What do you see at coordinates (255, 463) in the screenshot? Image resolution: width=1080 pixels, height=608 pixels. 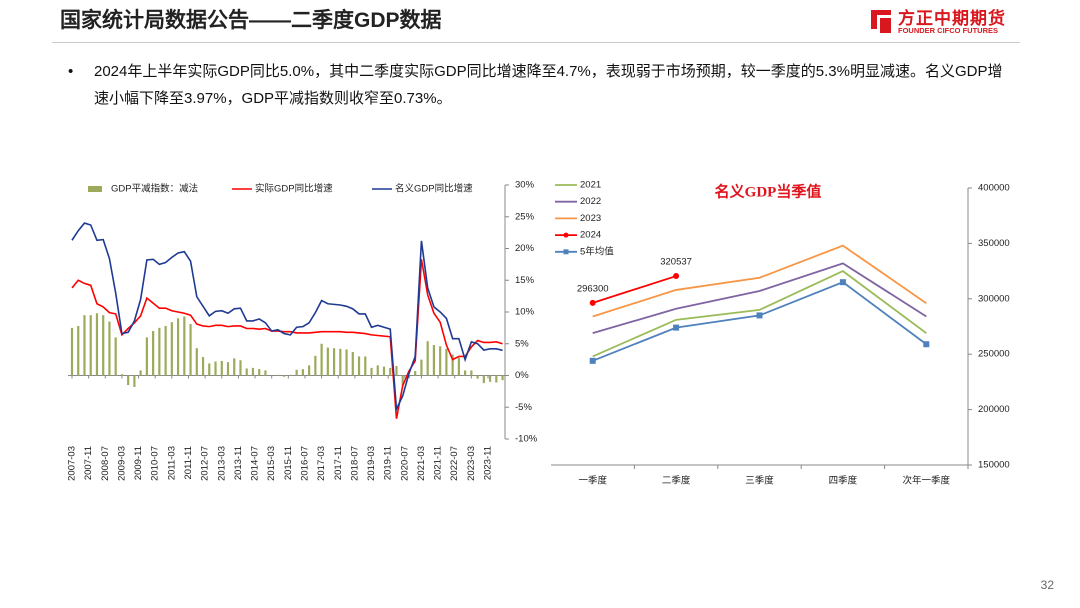 I see `x-tick-label: 2014-07` at bounding box center [255, 463].